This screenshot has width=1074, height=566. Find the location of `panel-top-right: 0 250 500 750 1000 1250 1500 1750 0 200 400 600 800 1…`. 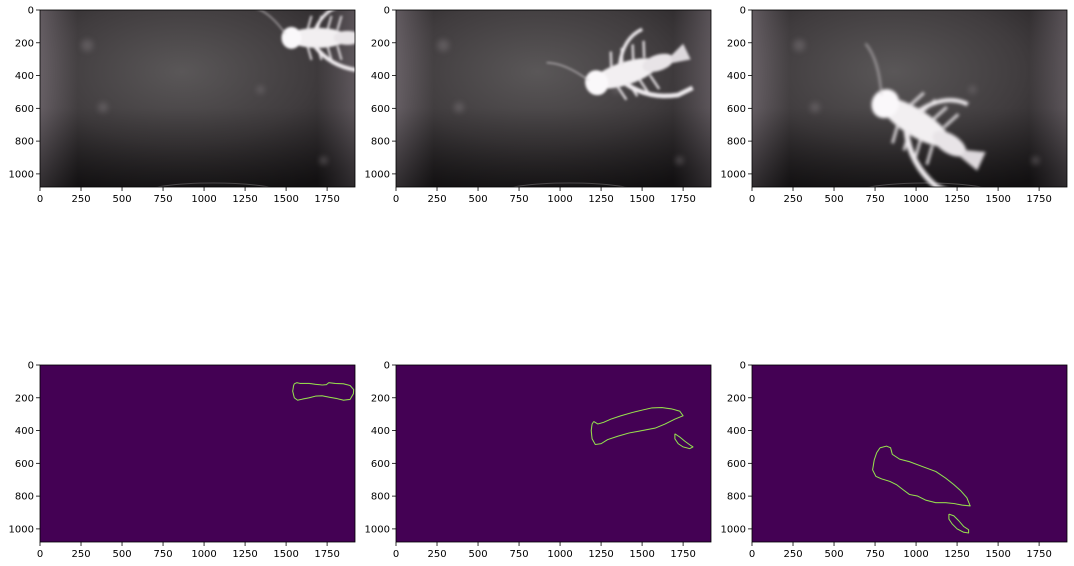

panel-top-right: 0 250 500 750 1000 1250 1500 1750 0 200 400 600 800 1… is located at coordinates (894, 105).